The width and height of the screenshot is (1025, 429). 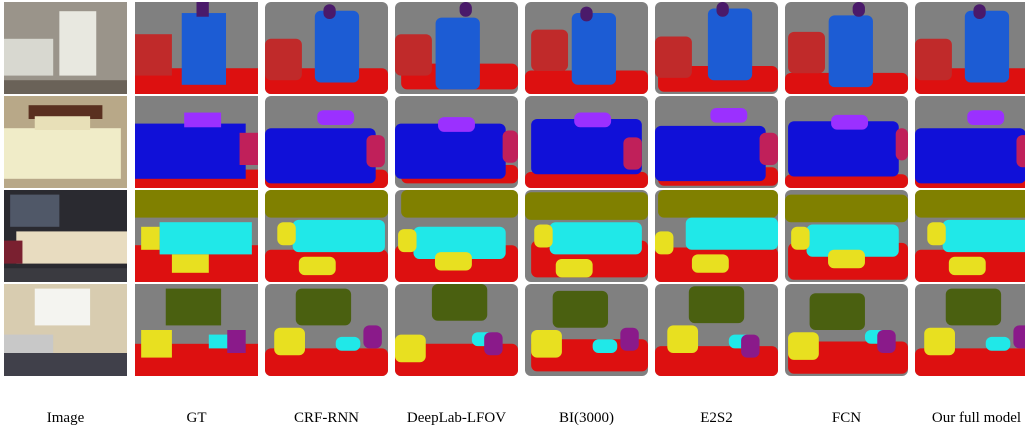 What do you see at coordinates (66, 418) in the screenshot?
I see `column-label: Image` at bounding box center [66, 418].